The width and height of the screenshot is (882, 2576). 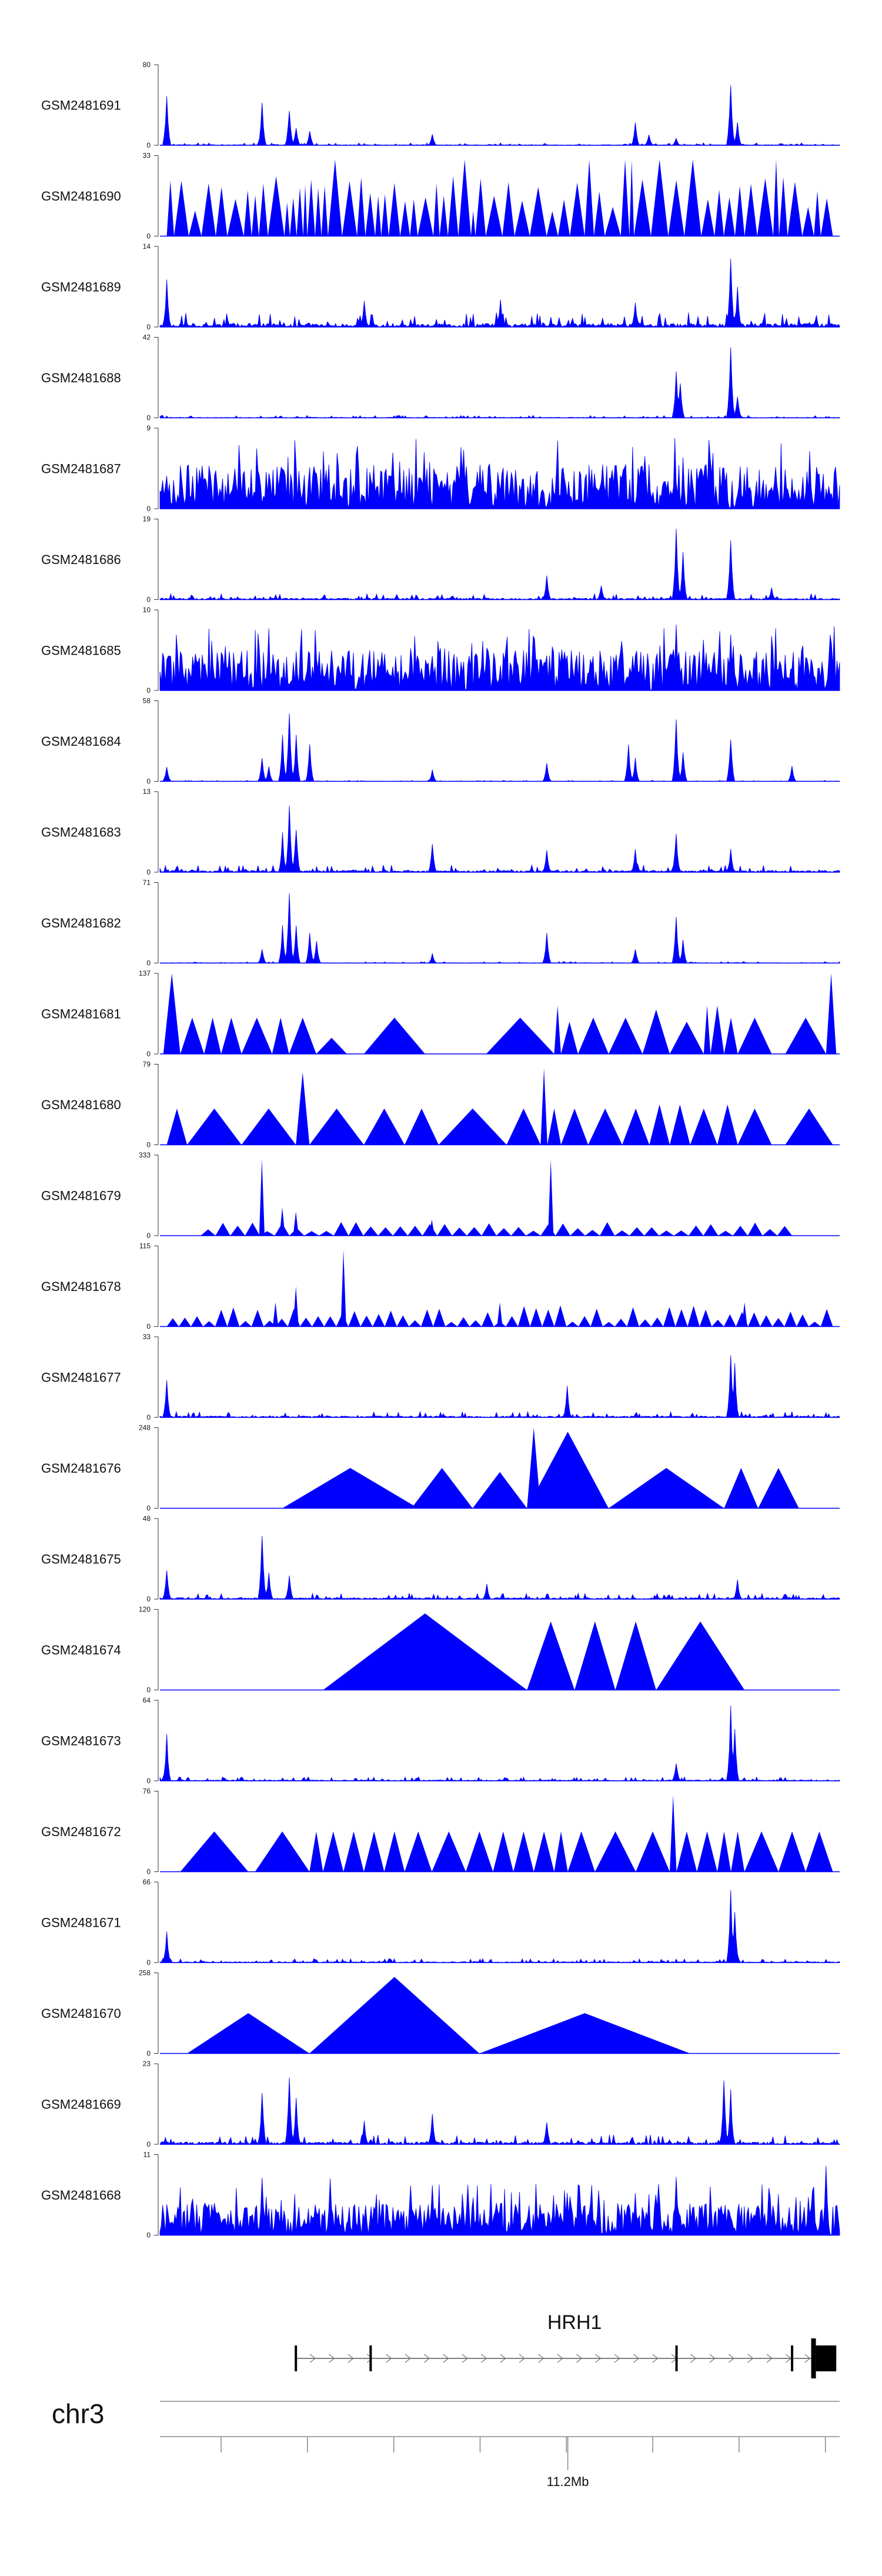 What do you see at coordinates (147, 610) in the screenshot?
I see `y-max-label: 10` at bounding box center [147, 610].